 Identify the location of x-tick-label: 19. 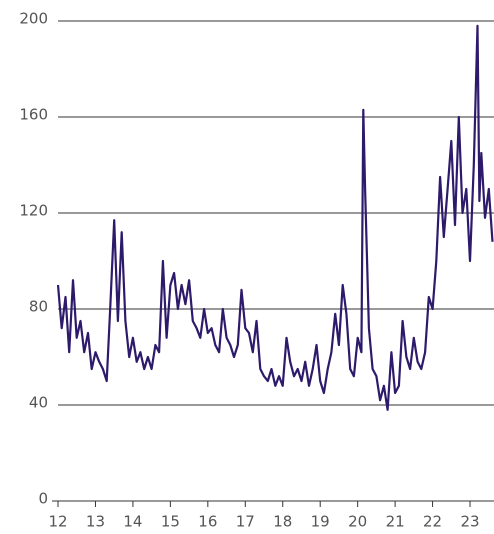
(320, 522).